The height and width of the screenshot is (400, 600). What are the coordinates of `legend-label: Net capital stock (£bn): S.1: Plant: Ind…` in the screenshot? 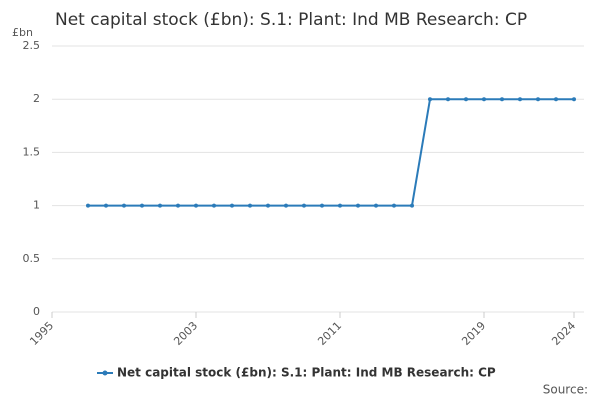 It's located at (306, 373).